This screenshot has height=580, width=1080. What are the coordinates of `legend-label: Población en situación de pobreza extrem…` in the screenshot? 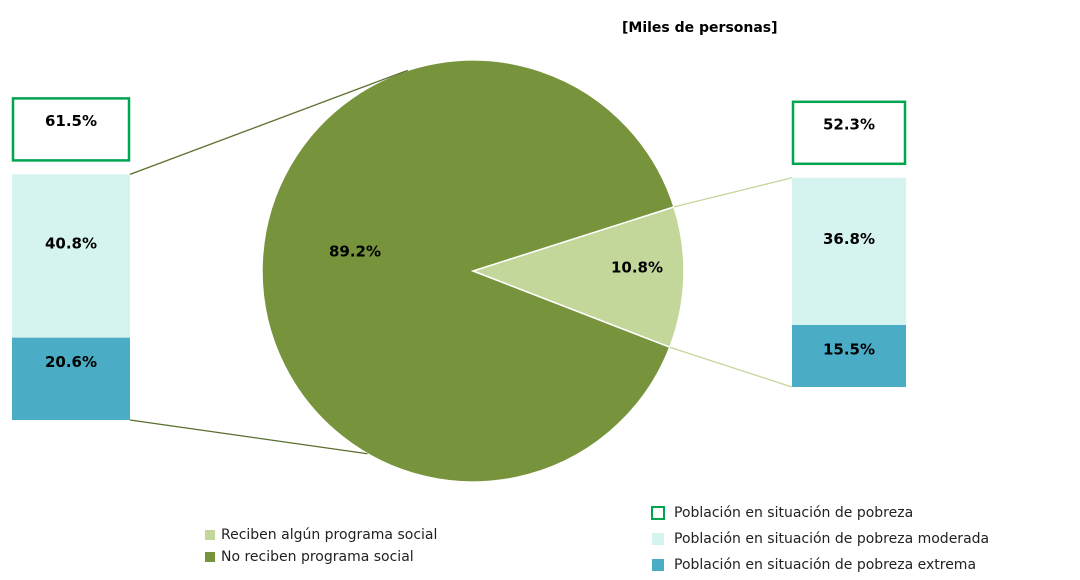 It's located at (825, 565).